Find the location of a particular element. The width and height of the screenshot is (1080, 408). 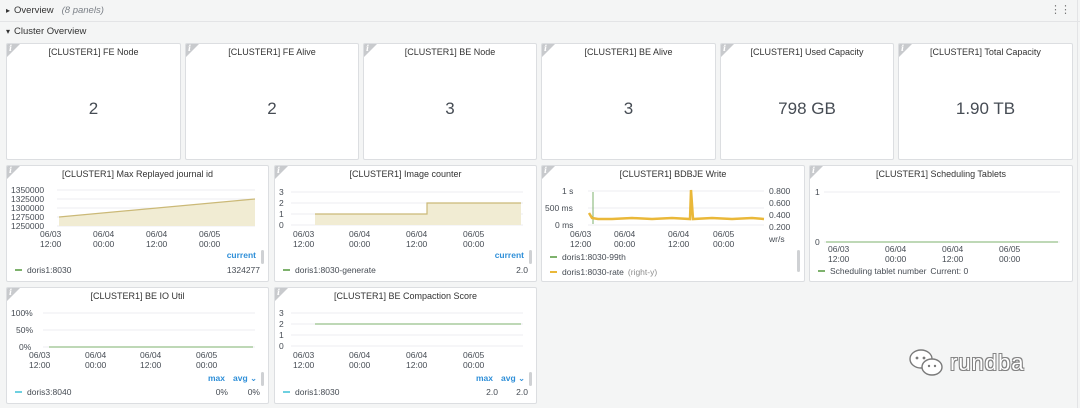

panel-title: [CLUSTER1] Total Capacity is located at coordinates (985, 52).